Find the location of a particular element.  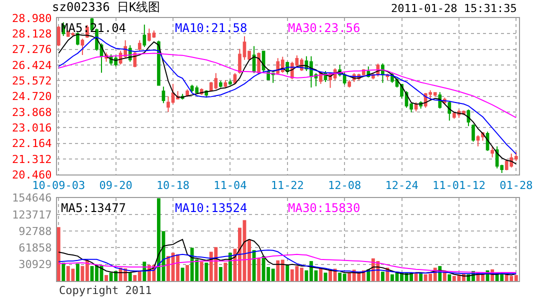

y-tick-label: 21.312 is located at coordinates (32, 159).